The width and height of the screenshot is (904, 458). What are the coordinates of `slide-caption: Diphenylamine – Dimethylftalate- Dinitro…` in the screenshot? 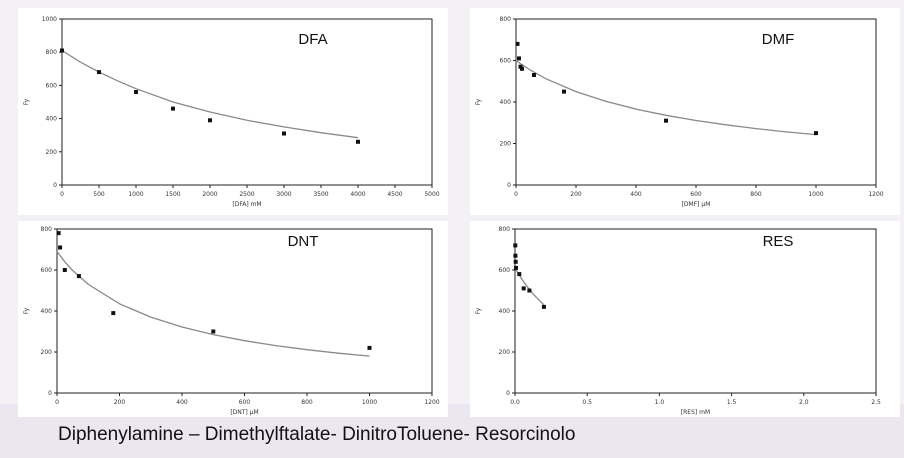 It's located at (317, 434).